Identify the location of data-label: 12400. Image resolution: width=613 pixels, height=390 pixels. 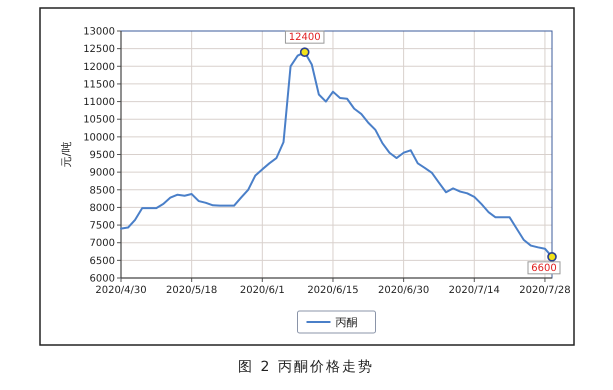
(304, 38).